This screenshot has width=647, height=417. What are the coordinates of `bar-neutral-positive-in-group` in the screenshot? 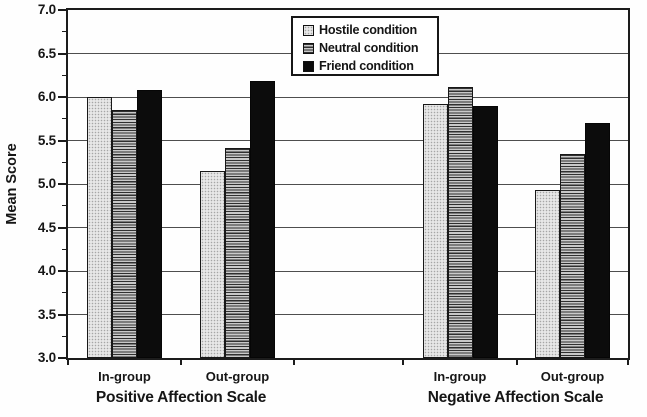 It's located at (124, 234).